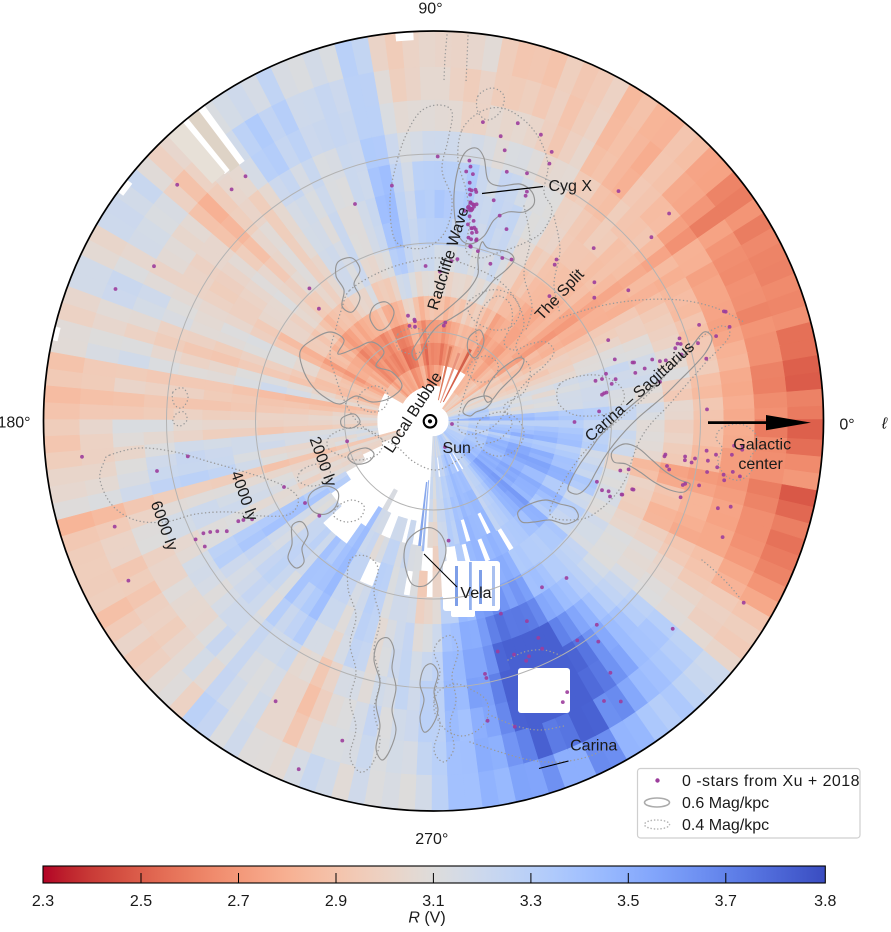 This screenshot has height=932, width=891. What do you see at coordinates (628, 901) in the screenshot?
I see `svg-text: 3.5` at bounding box center [628, 901].